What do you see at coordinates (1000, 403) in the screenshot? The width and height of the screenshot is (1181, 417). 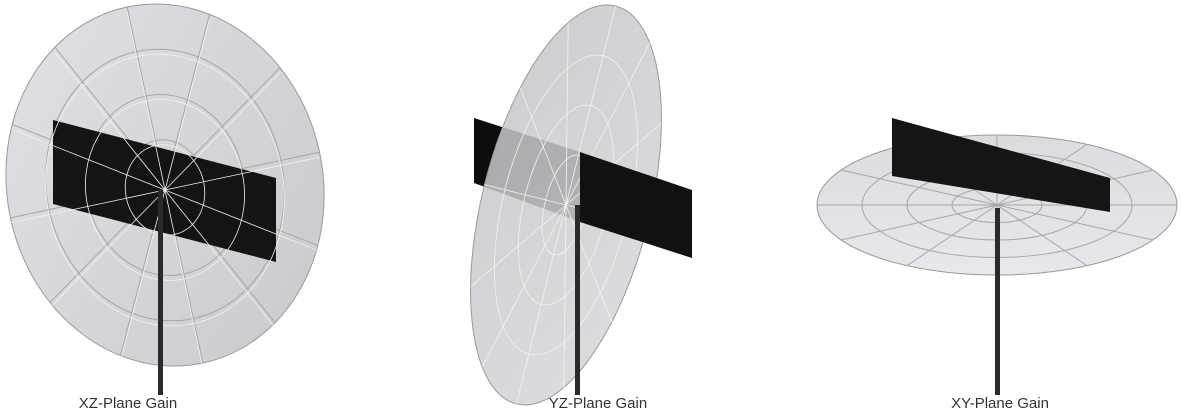 I see `caption: XY-Plane Gain` at bounding box center [1000, 403].